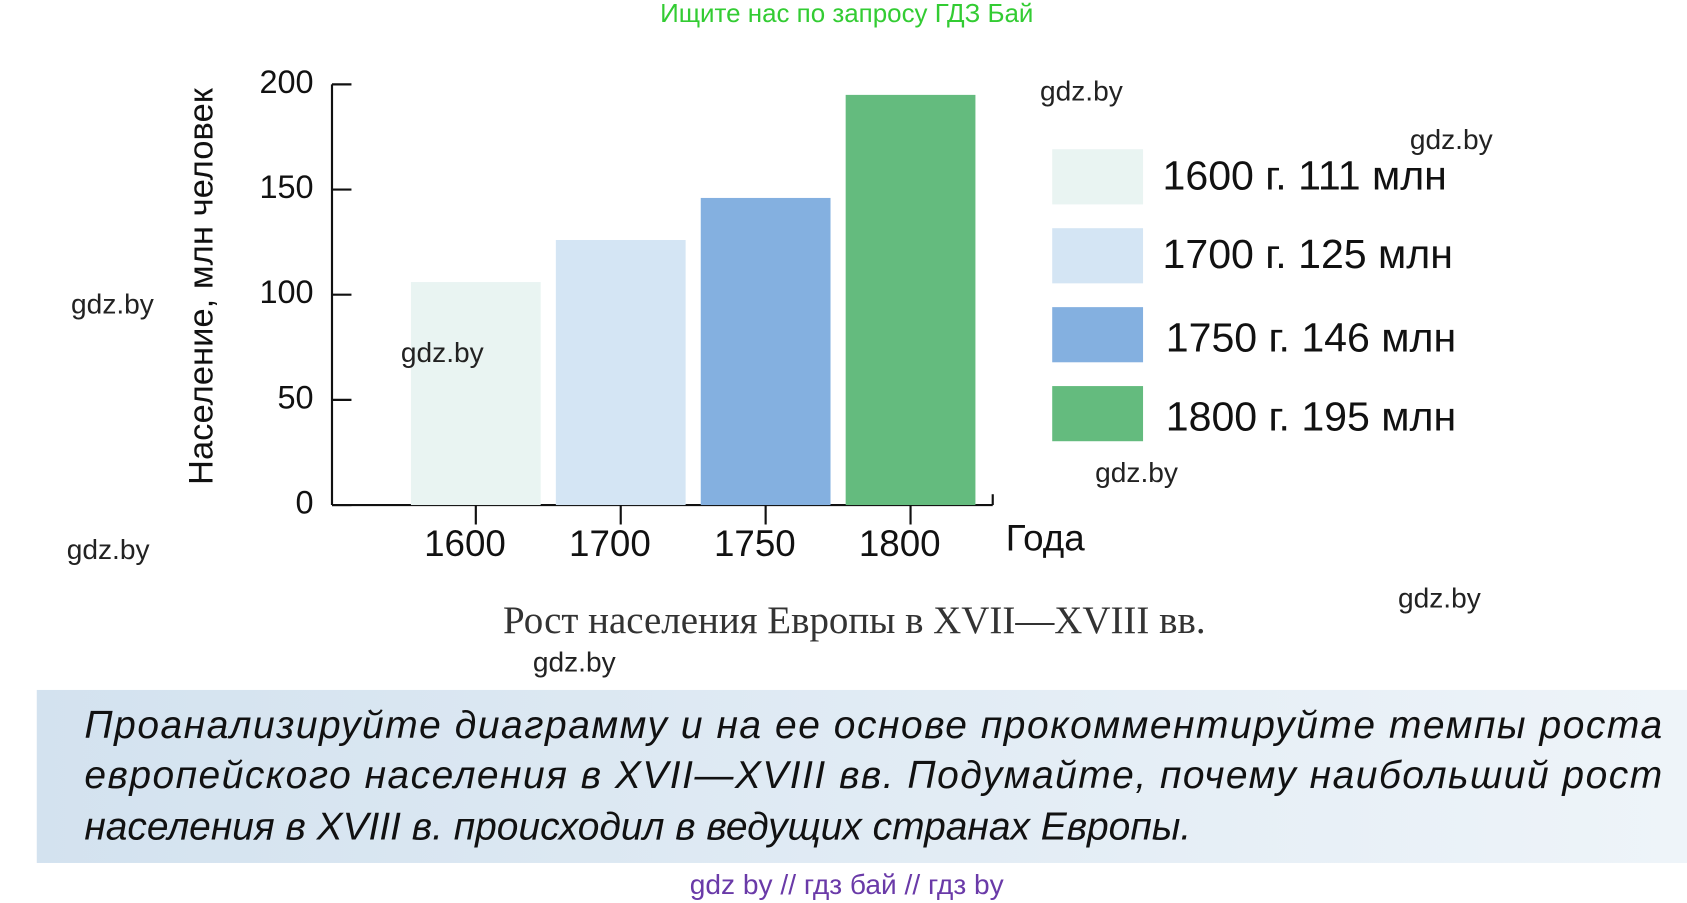  Describe the element at coordinates (1308, 254) in the screenshot. I see `legend-label: 1700 г. 125 млн` at that location.